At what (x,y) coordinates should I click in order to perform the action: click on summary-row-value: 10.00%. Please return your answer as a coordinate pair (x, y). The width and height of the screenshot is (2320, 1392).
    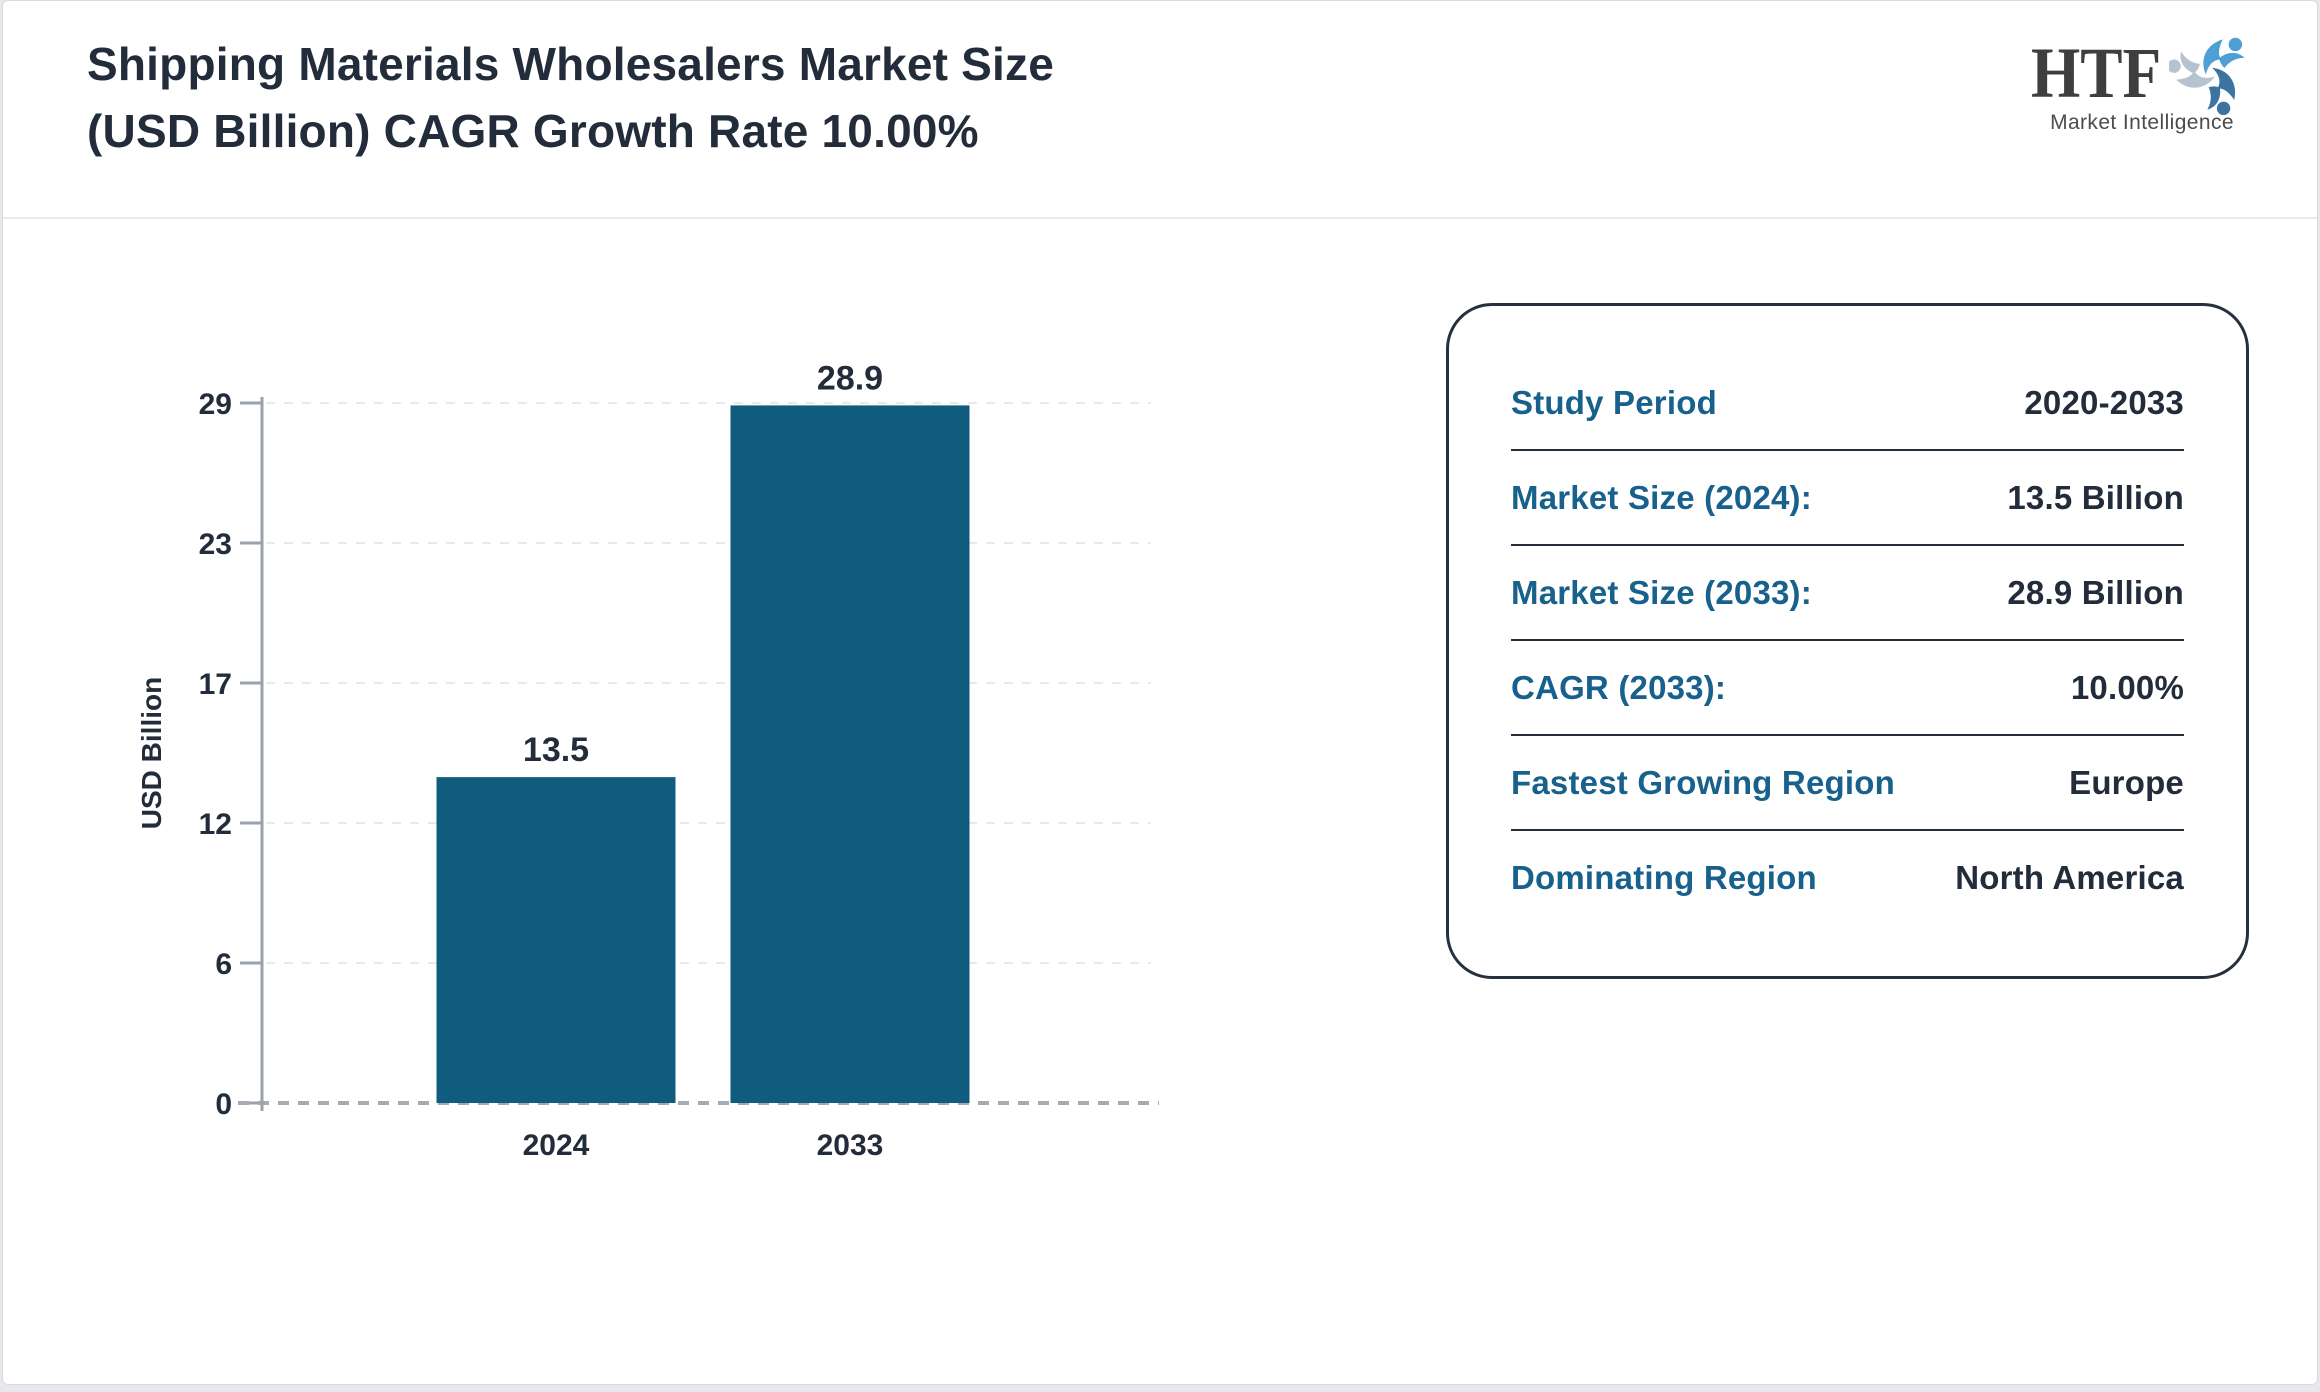
    Looking at the image, I should click on (2127, 687).